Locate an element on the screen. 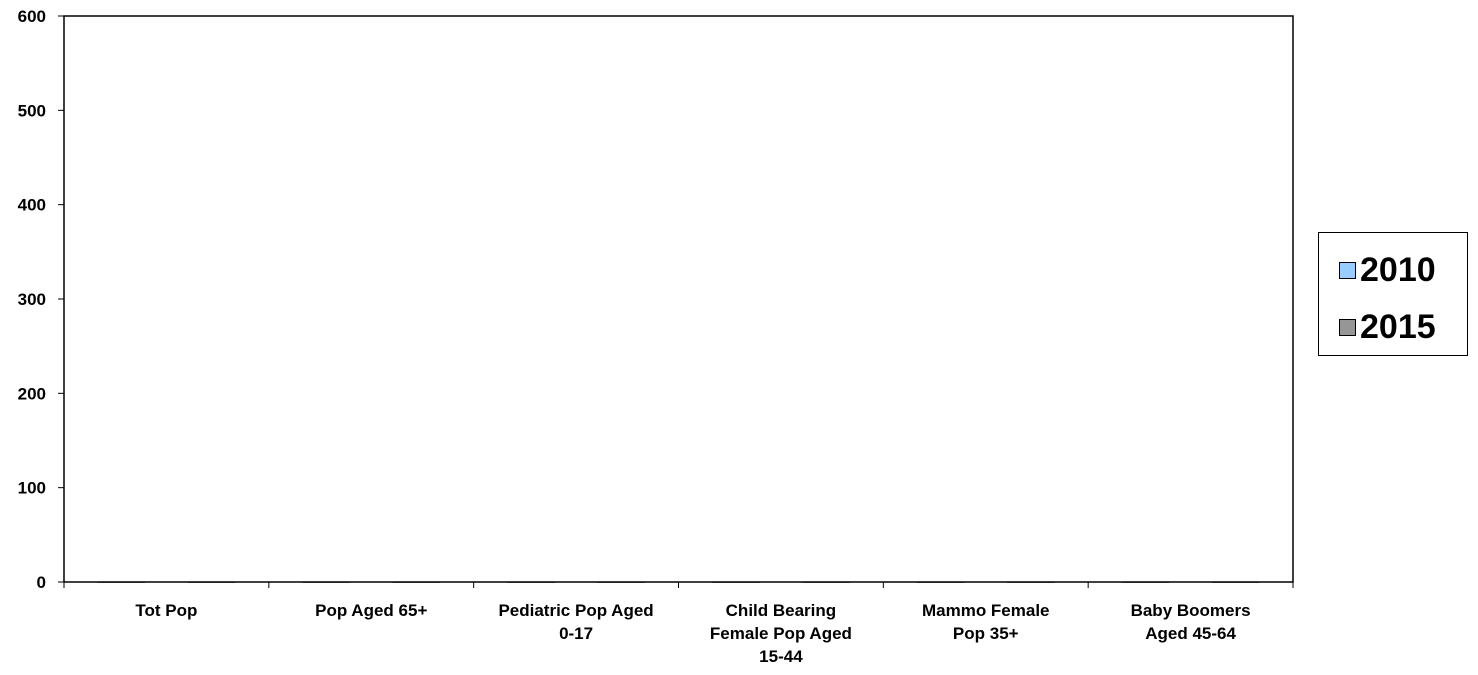  x-category-label: Pop Aged 65+ is located at coordinates (371, 610).